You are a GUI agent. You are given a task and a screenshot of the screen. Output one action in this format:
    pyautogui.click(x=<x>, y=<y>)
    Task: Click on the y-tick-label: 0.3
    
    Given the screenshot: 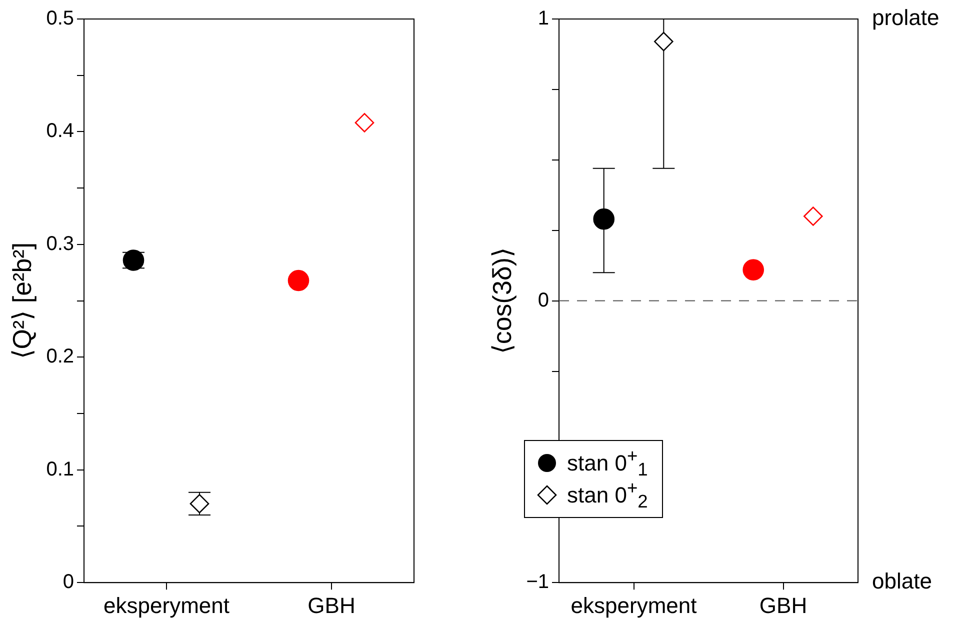 What is the action you would take?
    pyautogui.click(x=60, y=243)
    